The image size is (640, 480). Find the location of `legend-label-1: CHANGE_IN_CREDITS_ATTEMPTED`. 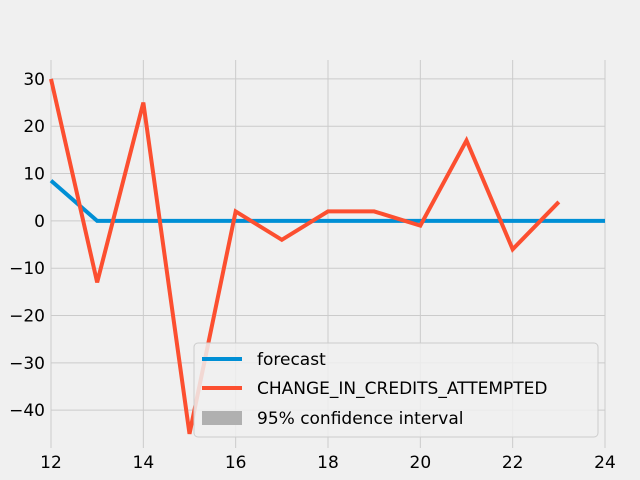

legend-label-1: CHANGE_IN_CREDITS_ATTEMPTED is located at coordinates (402, 389).